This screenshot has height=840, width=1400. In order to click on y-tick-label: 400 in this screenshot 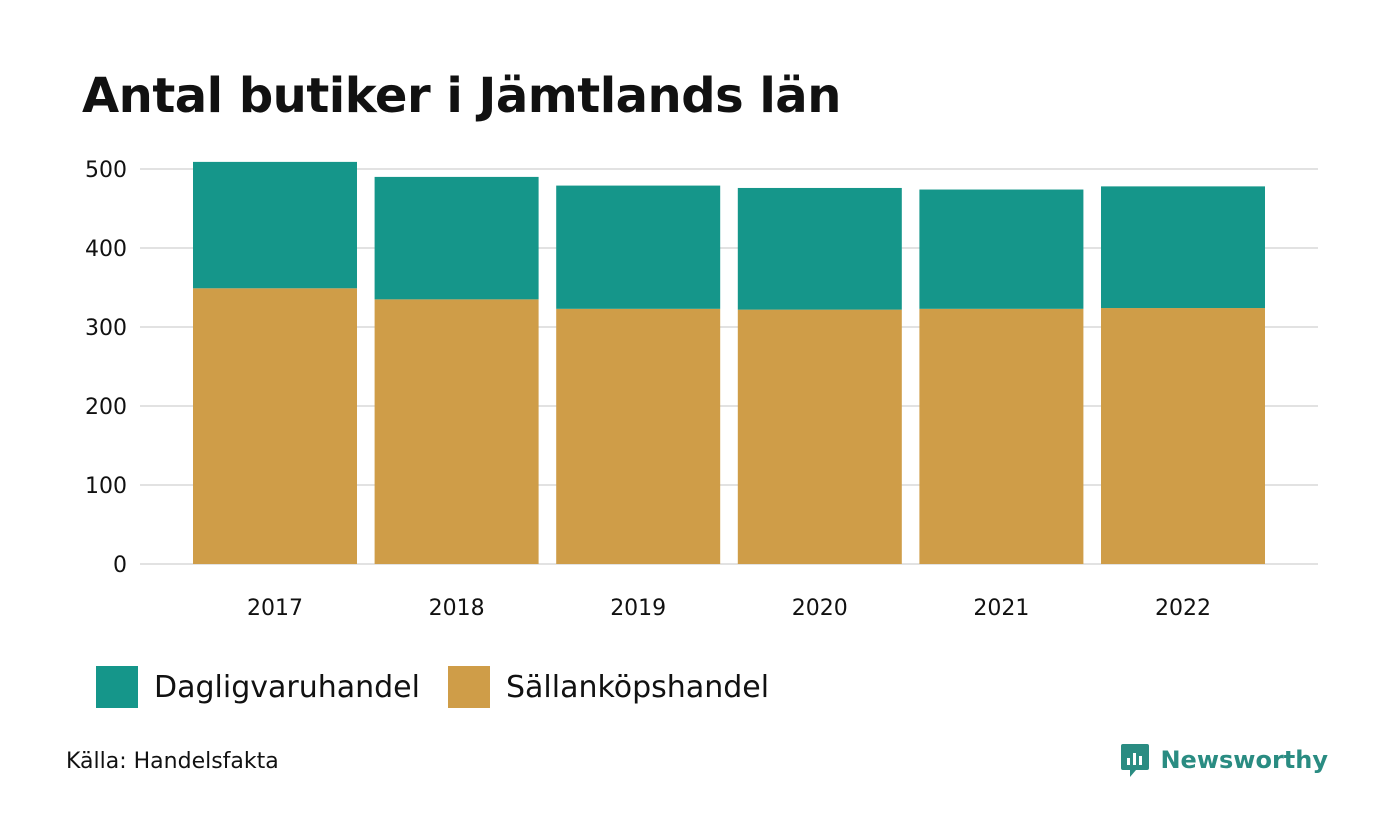, I will do `click(106, 249)`.